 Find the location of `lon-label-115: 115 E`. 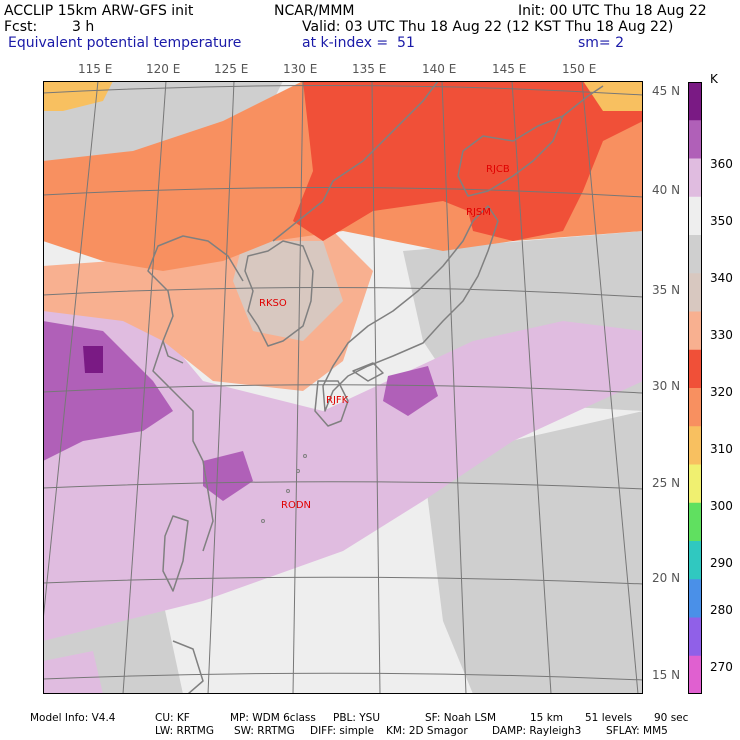

lon-label-115: 115 E is located at coordinates (95, 69).